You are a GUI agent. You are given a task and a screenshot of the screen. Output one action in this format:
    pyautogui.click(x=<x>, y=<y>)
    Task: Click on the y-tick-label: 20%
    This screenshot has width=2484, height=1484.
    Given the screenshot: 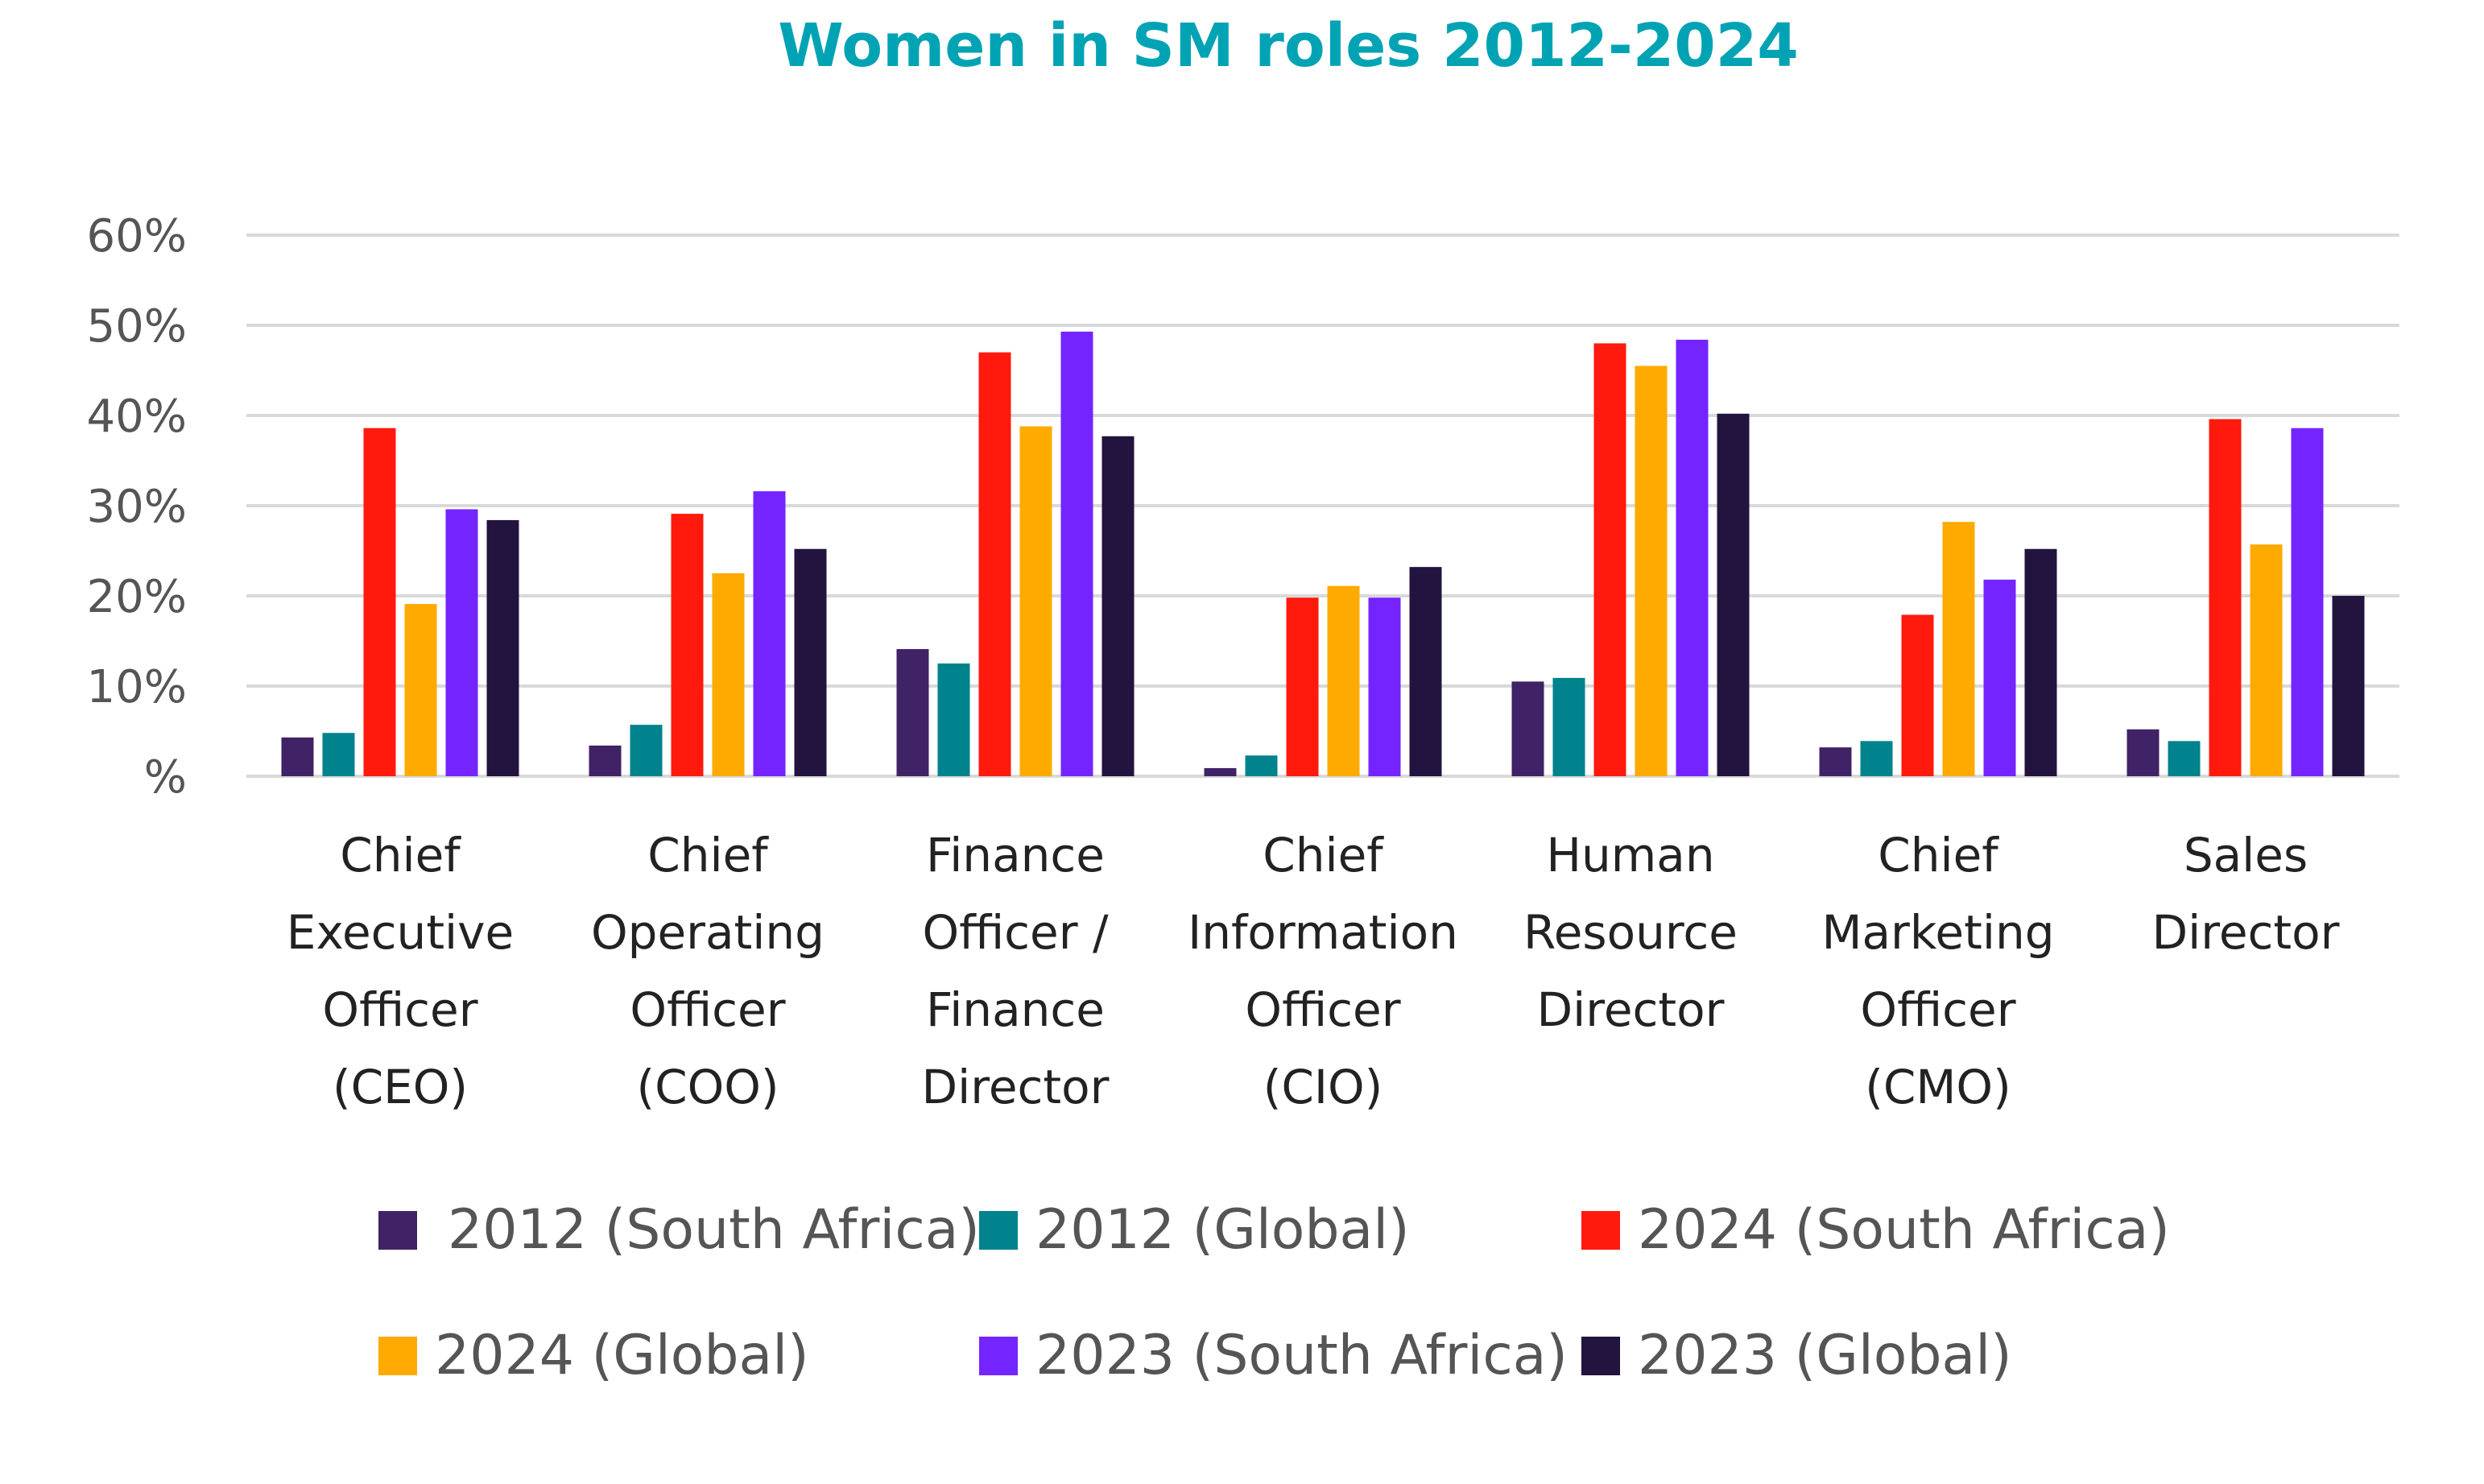 What is the action you would take?
    pyautogui.click(x=137, y=597)
    